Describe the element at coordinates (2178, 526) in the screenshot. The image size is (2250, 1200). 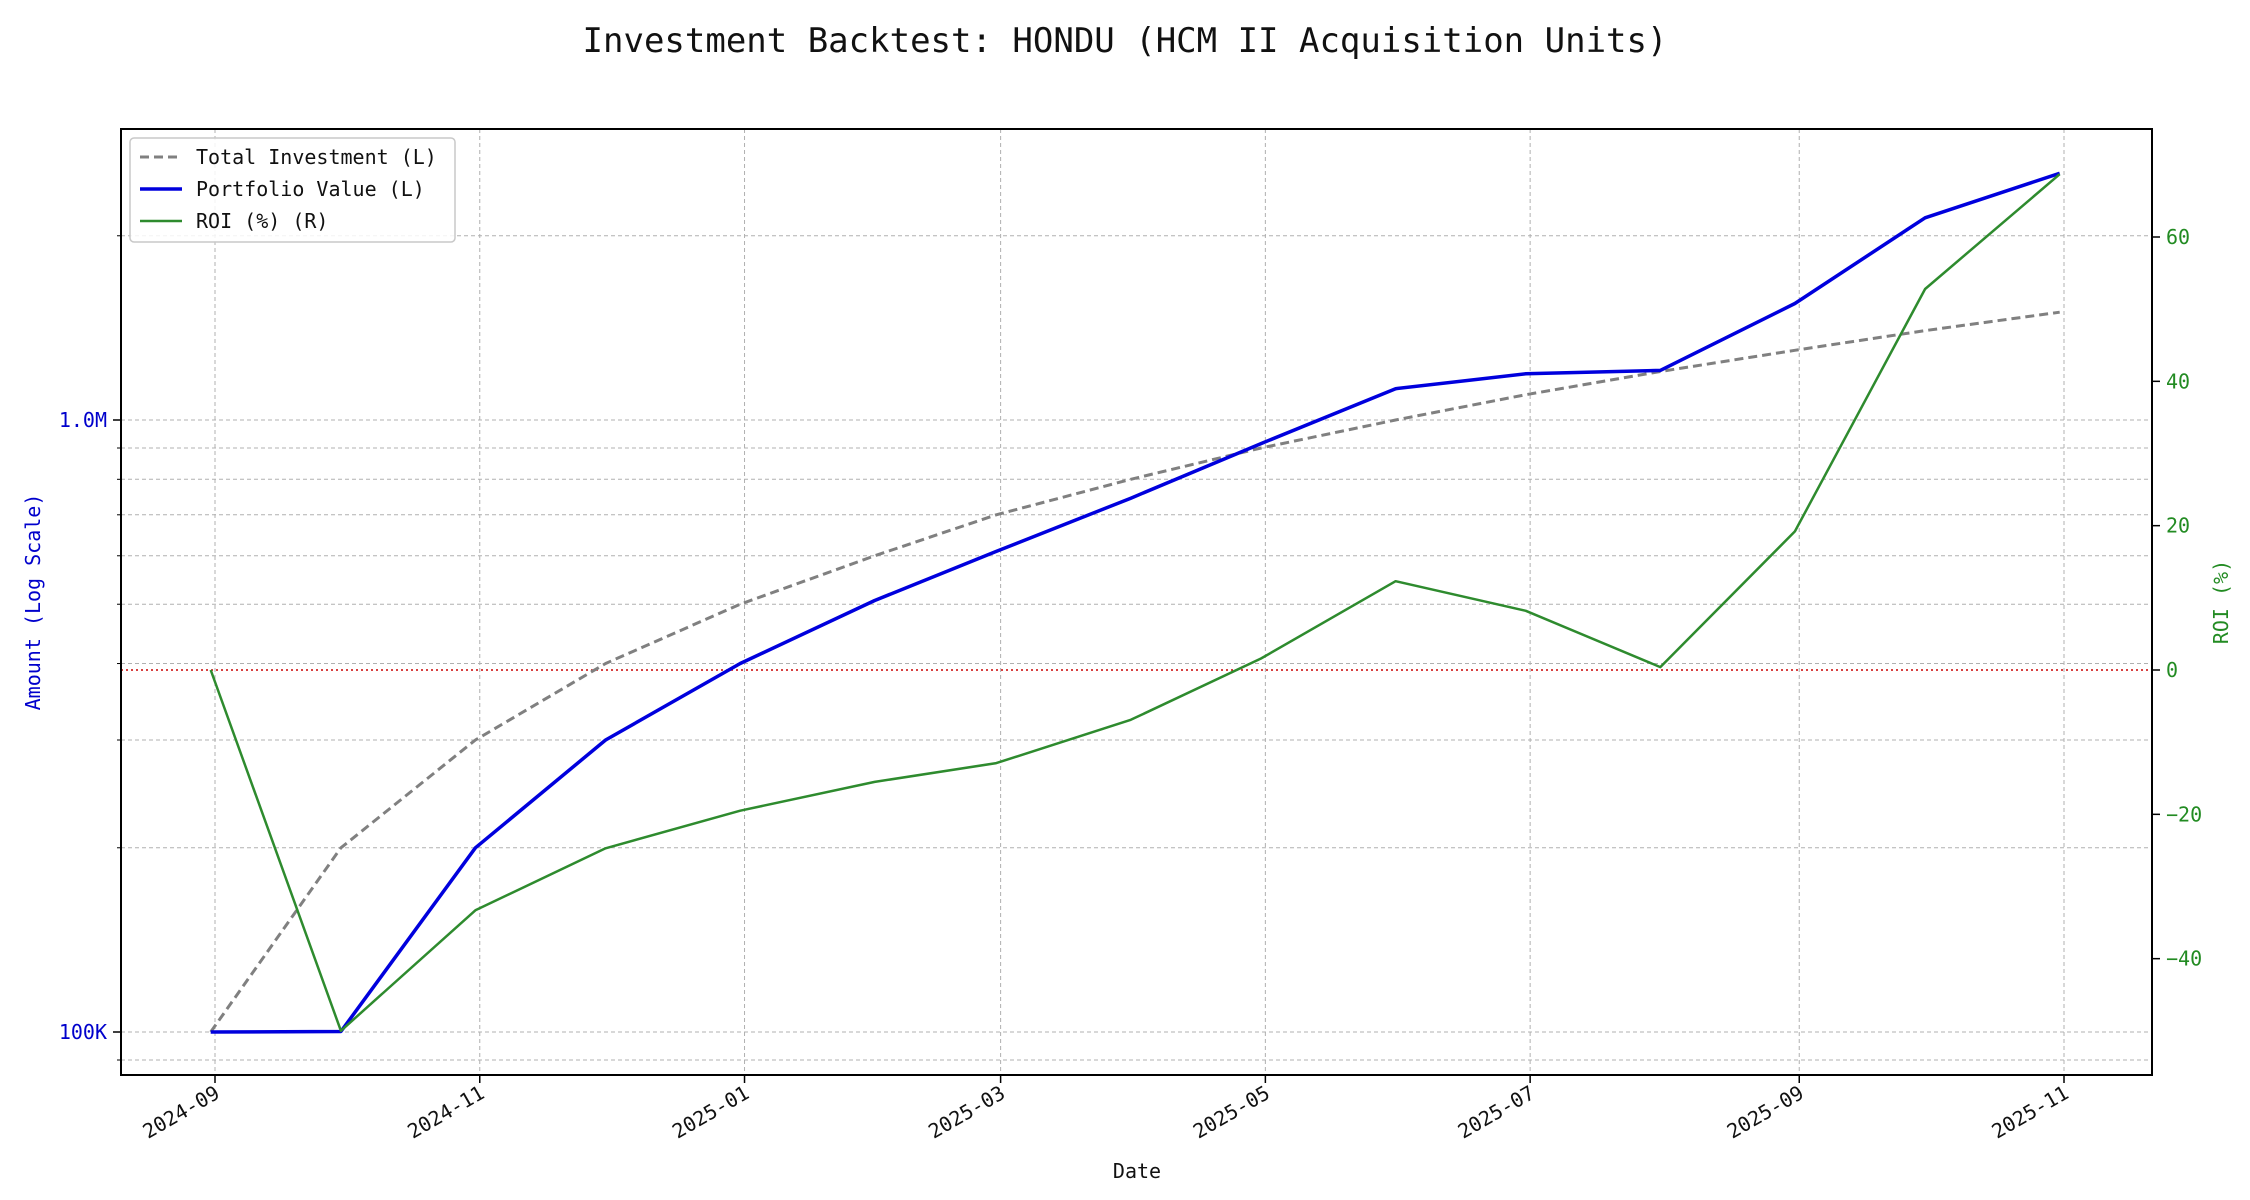
I see `right-tick-label: 20` at that location.